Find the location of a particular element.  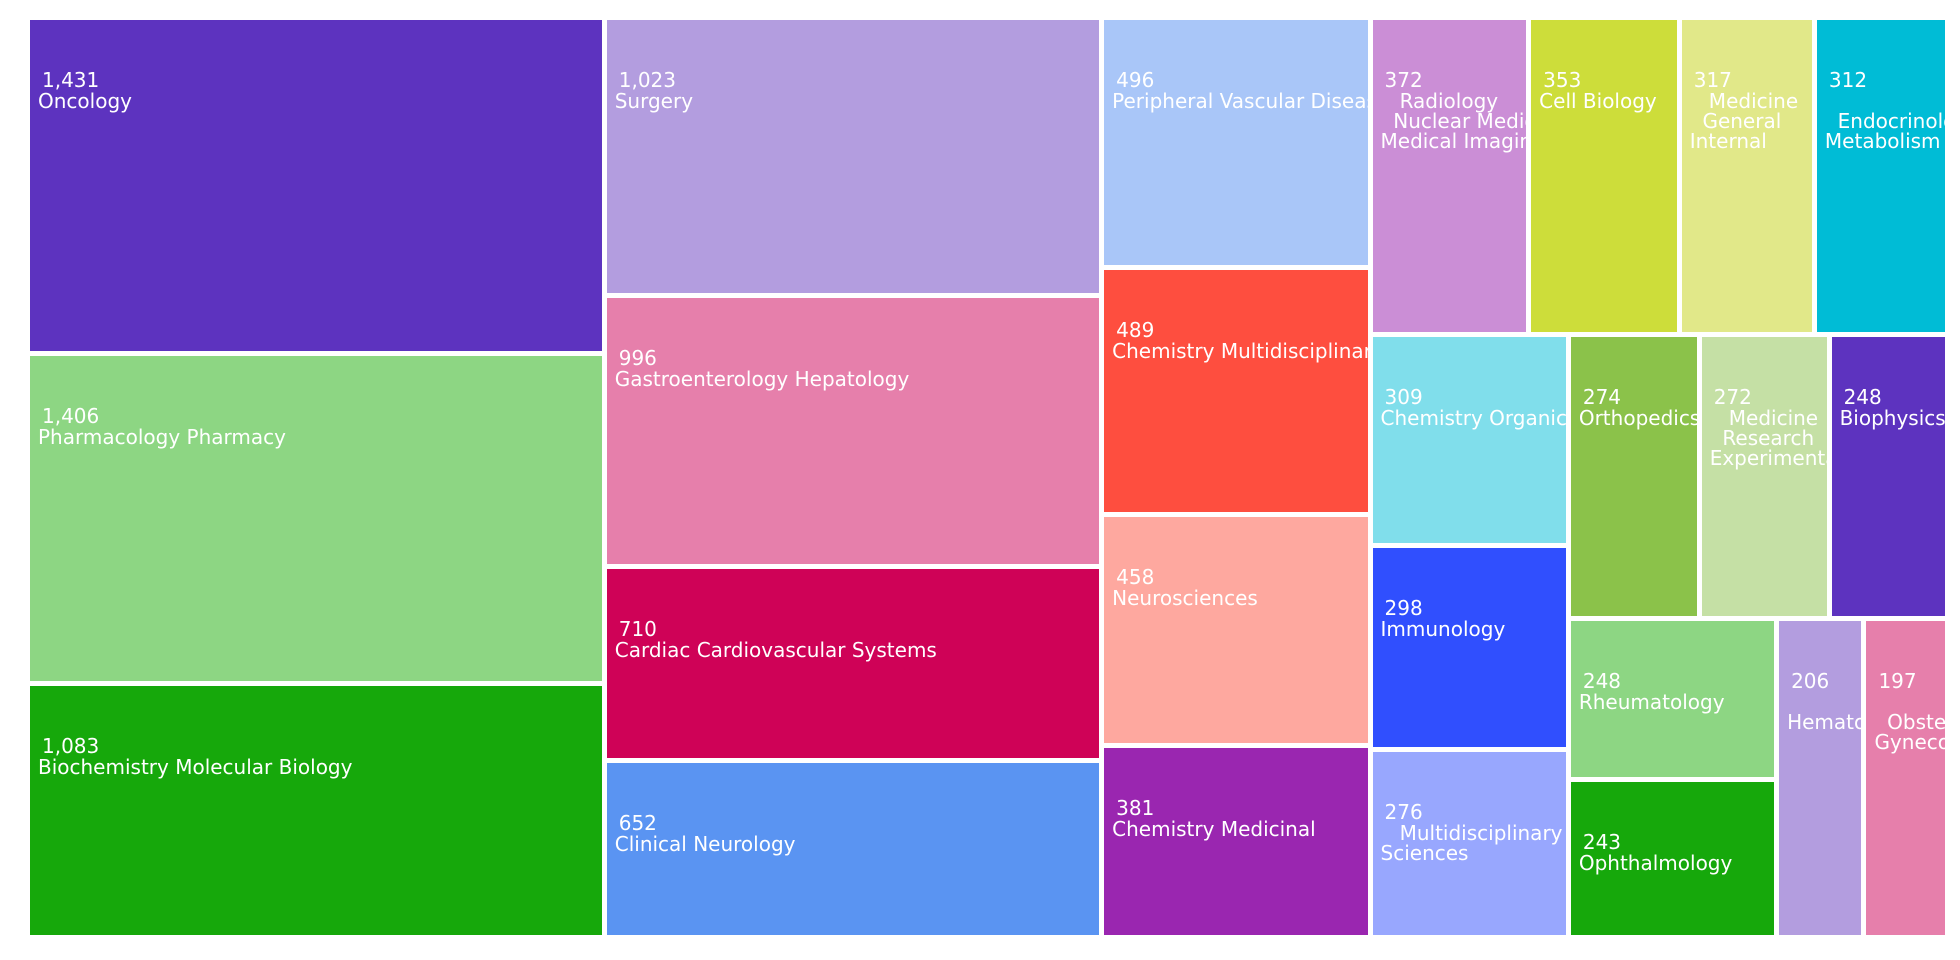

tile-label: Chemistry Multidisciplinary is located at coordinates (1240, 351).